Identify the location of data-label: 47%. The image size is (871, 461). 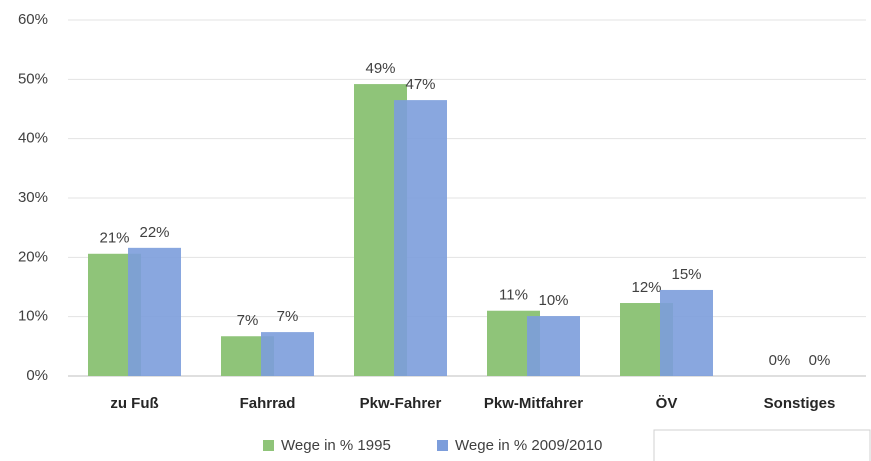
(420, 84).